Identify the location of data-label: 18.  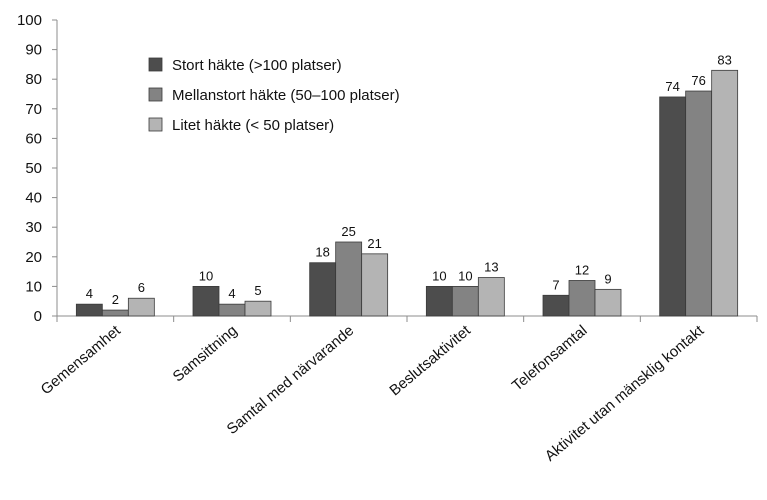
(322, 252).